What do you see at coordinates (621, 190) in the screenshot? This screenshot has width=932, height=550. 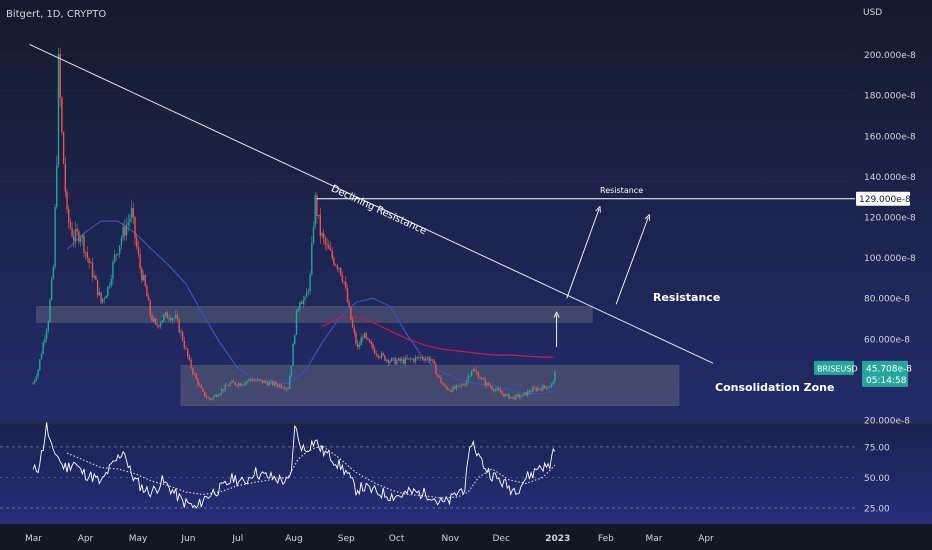 I see `resistance-line-label: Resistance` at bounding box center [621, 190].